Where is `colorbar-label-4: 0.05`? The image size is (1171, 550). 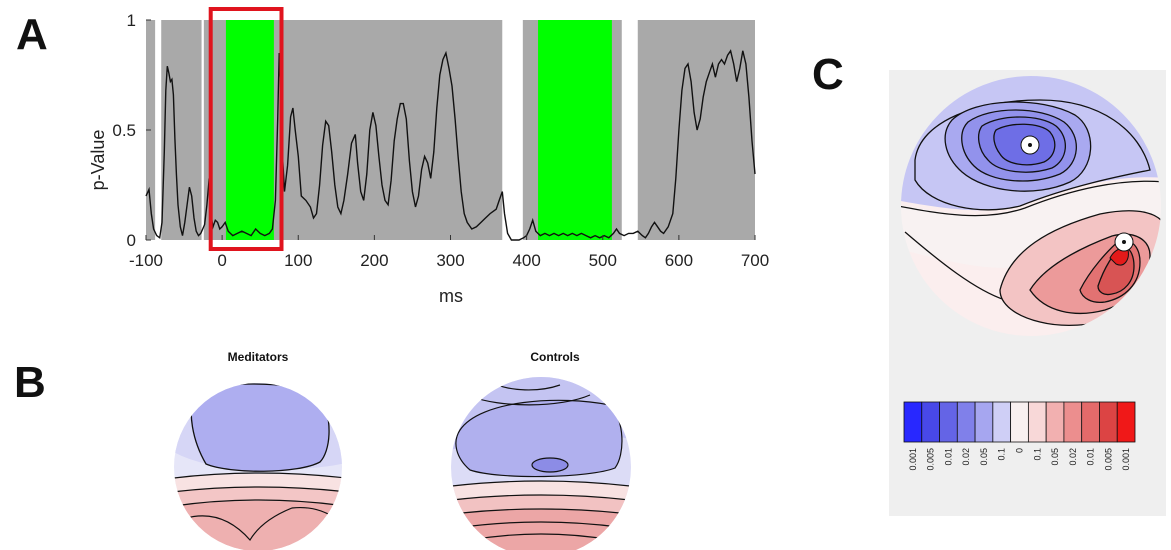
colorbar-label-4: 0.05 is located at coordinates (984, 457).